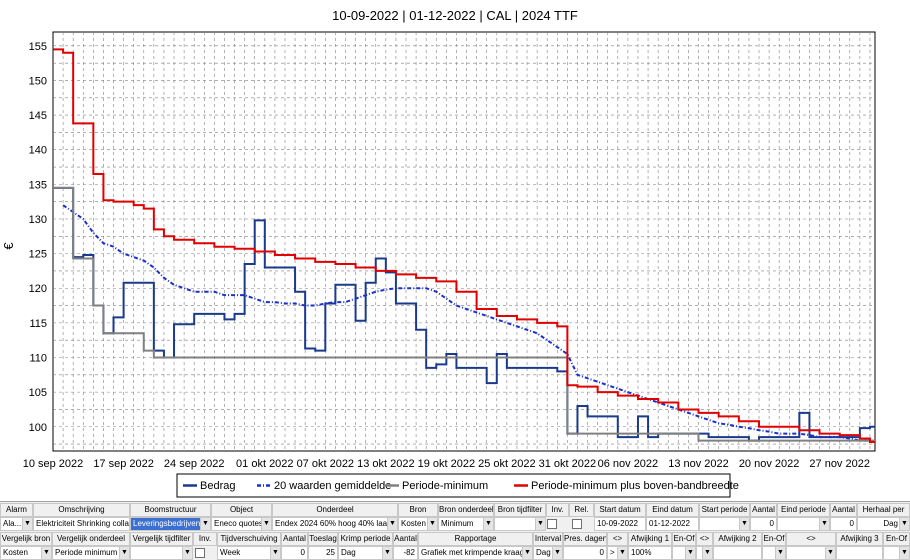 Image resolution: width=910 pixels, height=560 pixels. Describe the element at coordinates (650, 539) in the screenshot. I see `header-afwijking-1: Afwijking 1` at that location.